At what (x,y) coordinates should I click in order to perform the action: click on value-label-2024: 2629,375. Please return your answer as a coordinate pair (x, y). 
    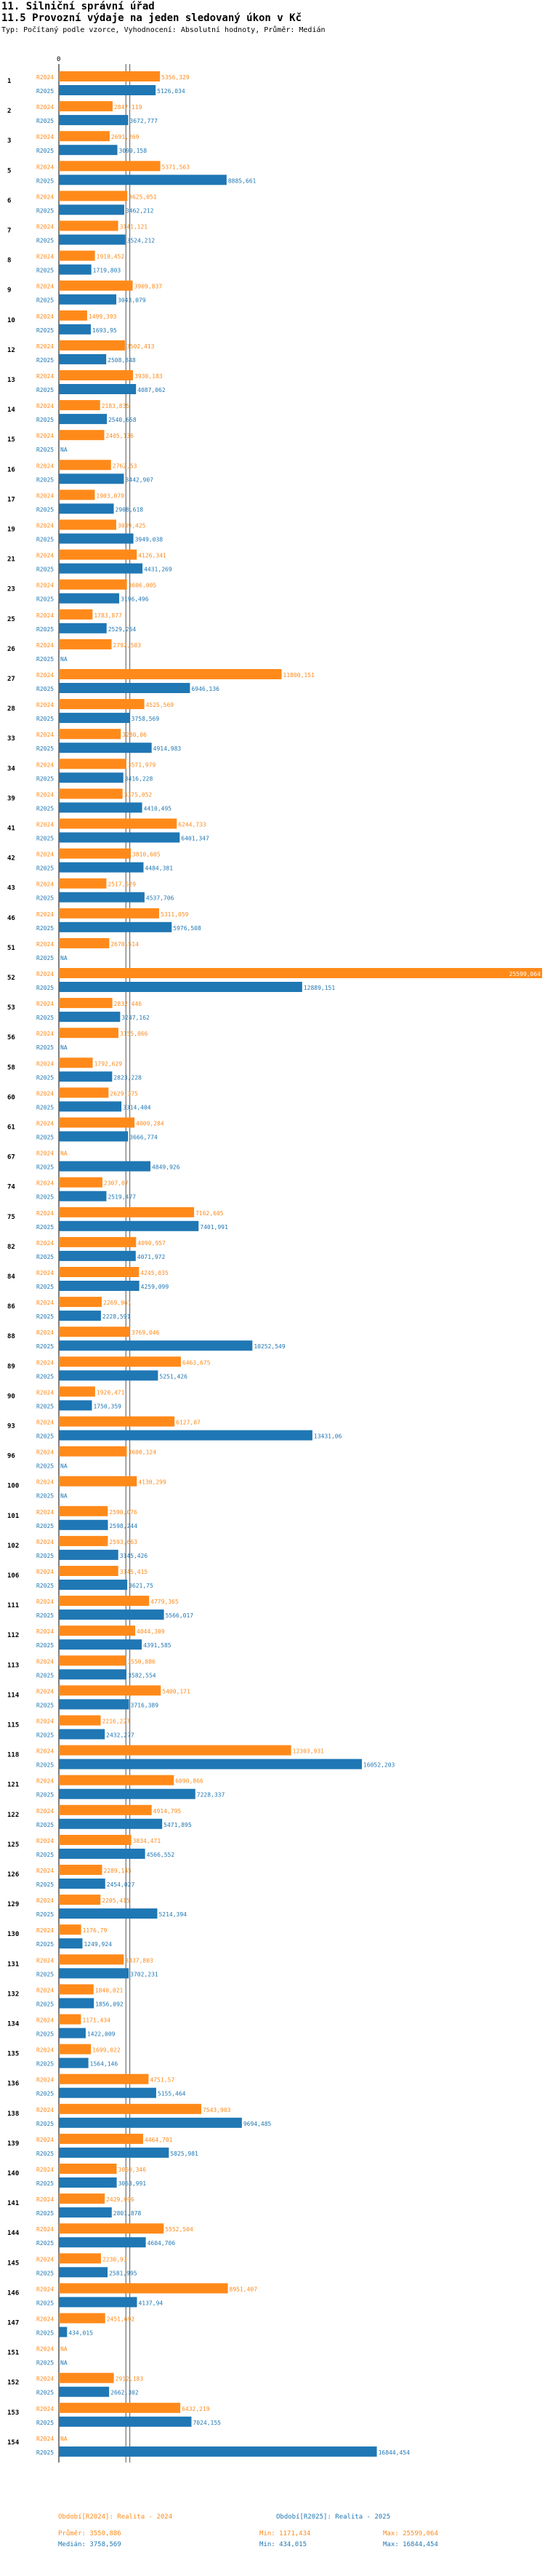
    Looking at the image, I should click on (124, 1093).